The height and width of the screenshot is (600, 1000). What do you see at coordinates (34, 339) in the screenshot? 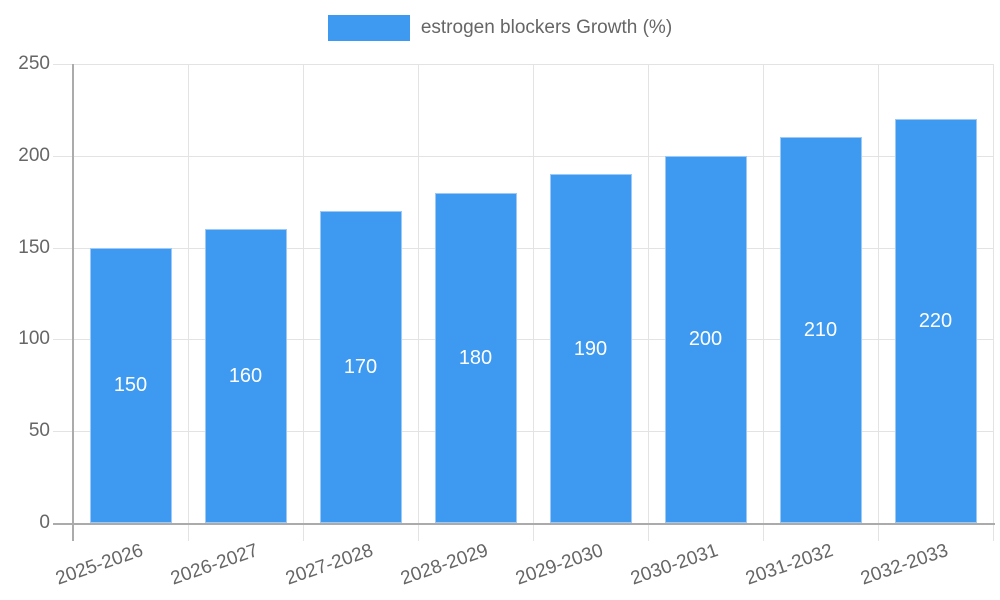
I see `y-tick-label: 100` at bounding box center [34, 339].